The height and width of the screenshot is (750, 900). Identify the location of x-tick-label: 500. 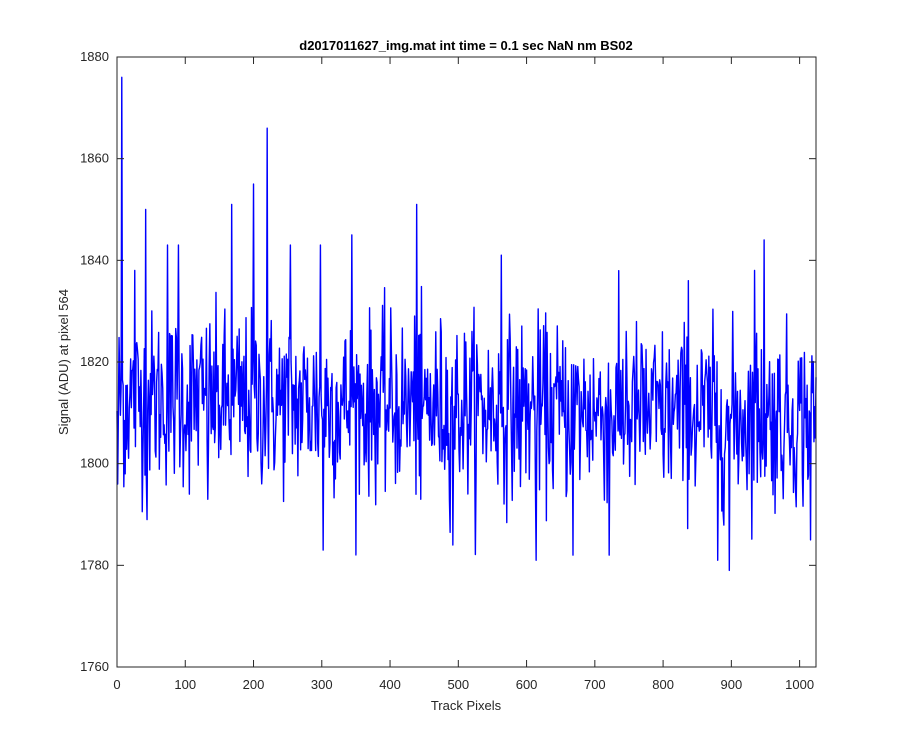
(458, 684).